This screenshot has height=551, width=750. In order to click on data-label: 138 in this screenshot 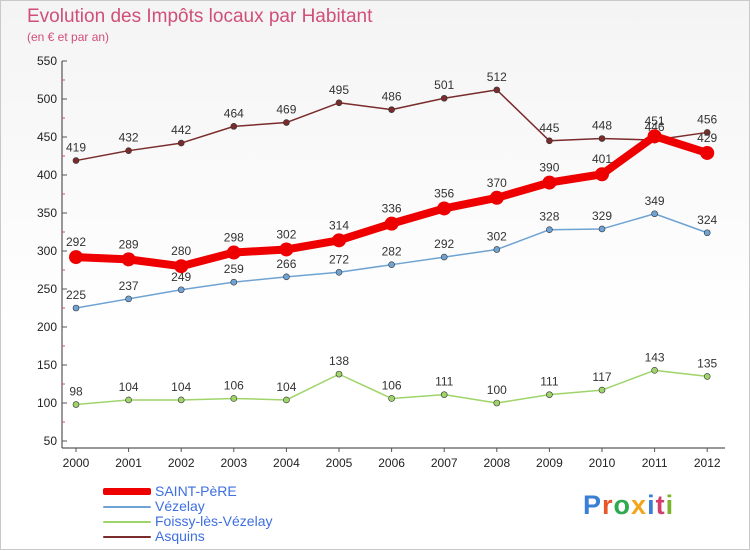, I will do `click(339, 361)`.